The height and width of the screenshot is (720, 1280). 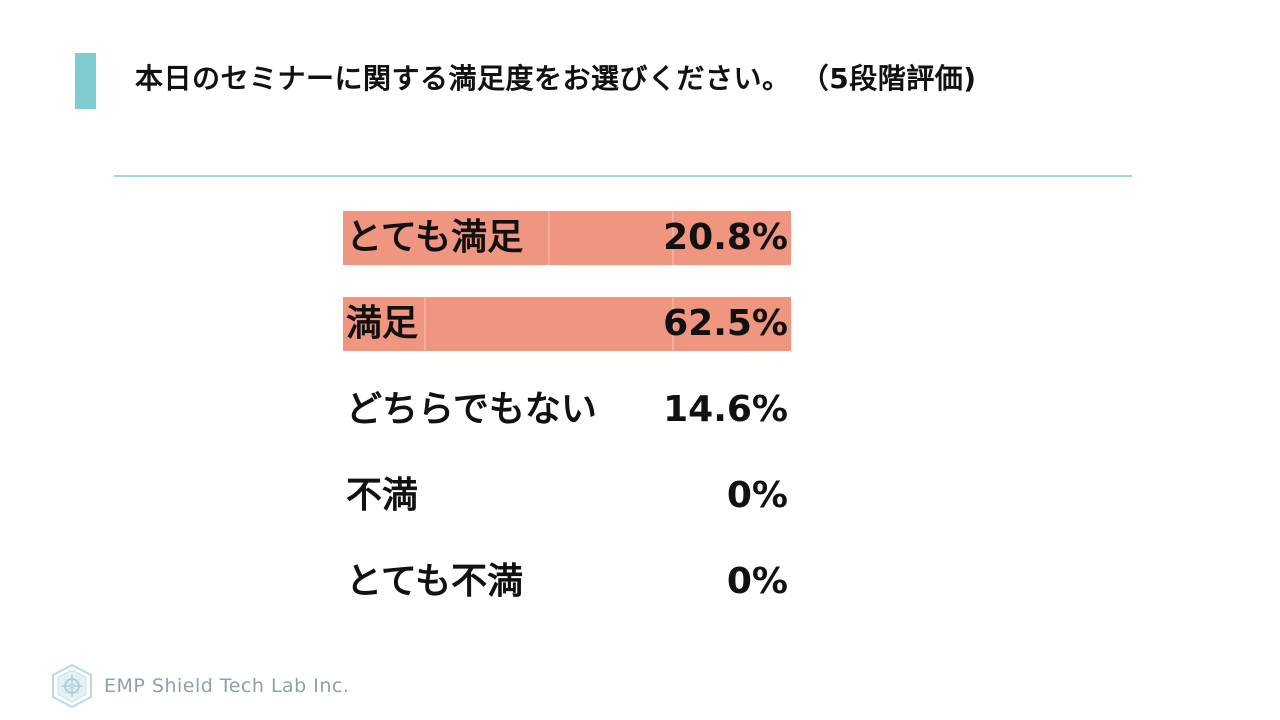 What do you see at coordinates (556, 78) in the screenshot?
I see `slide-title: 本日のセミナーに関する満足度をお選びください。 （5段階評価)` at bounding box center [556, 78].